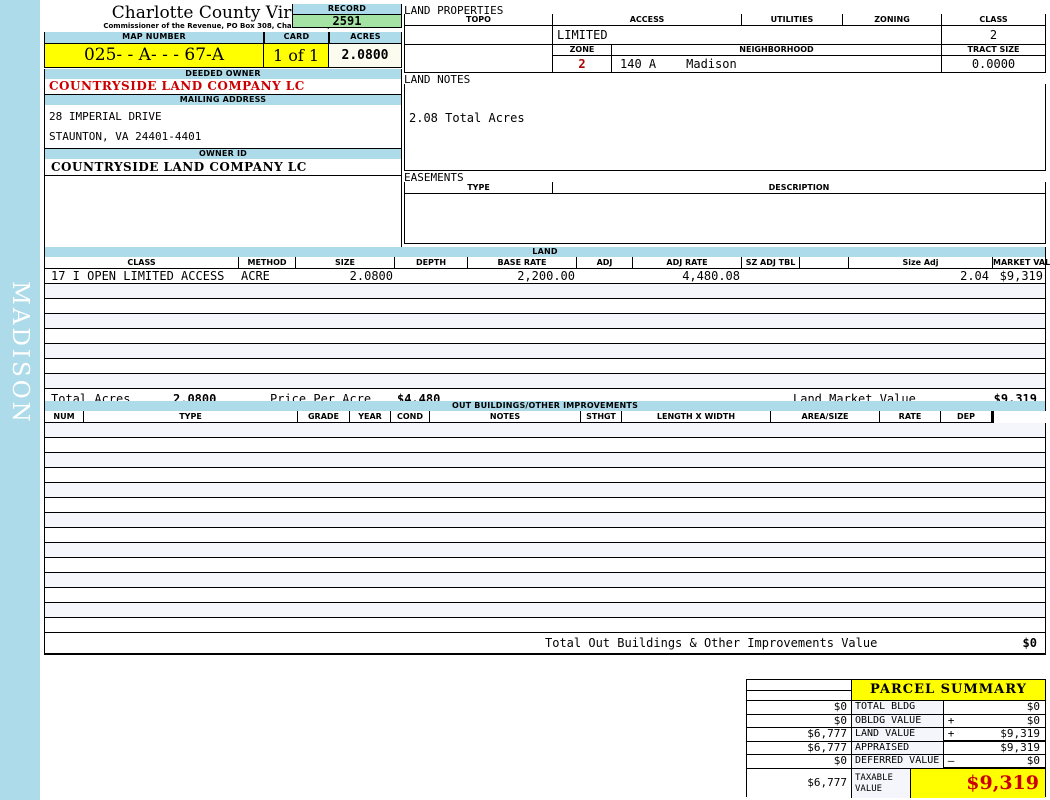  Describe the element at coordinates (454, 10) in the screenshot. I see `land-properties-band: LAND PROPERTIES` at that location.